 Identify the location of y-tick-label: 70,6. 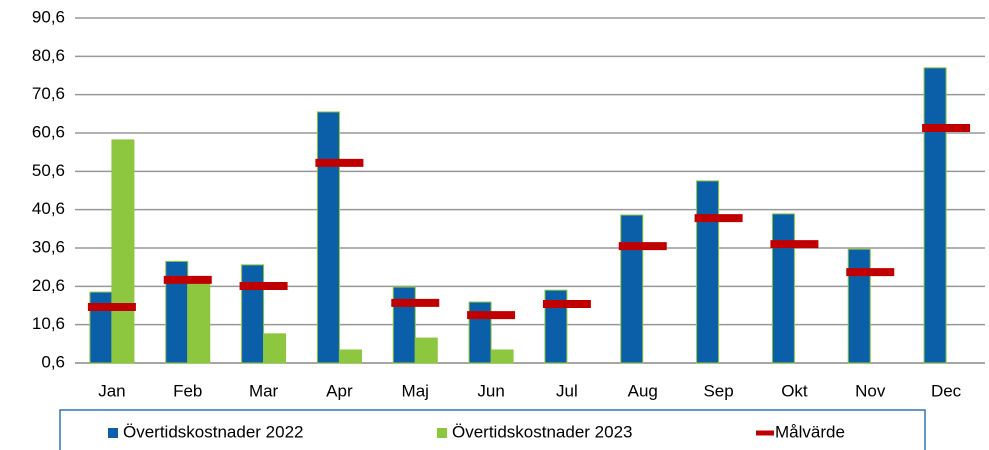
(48, 93).